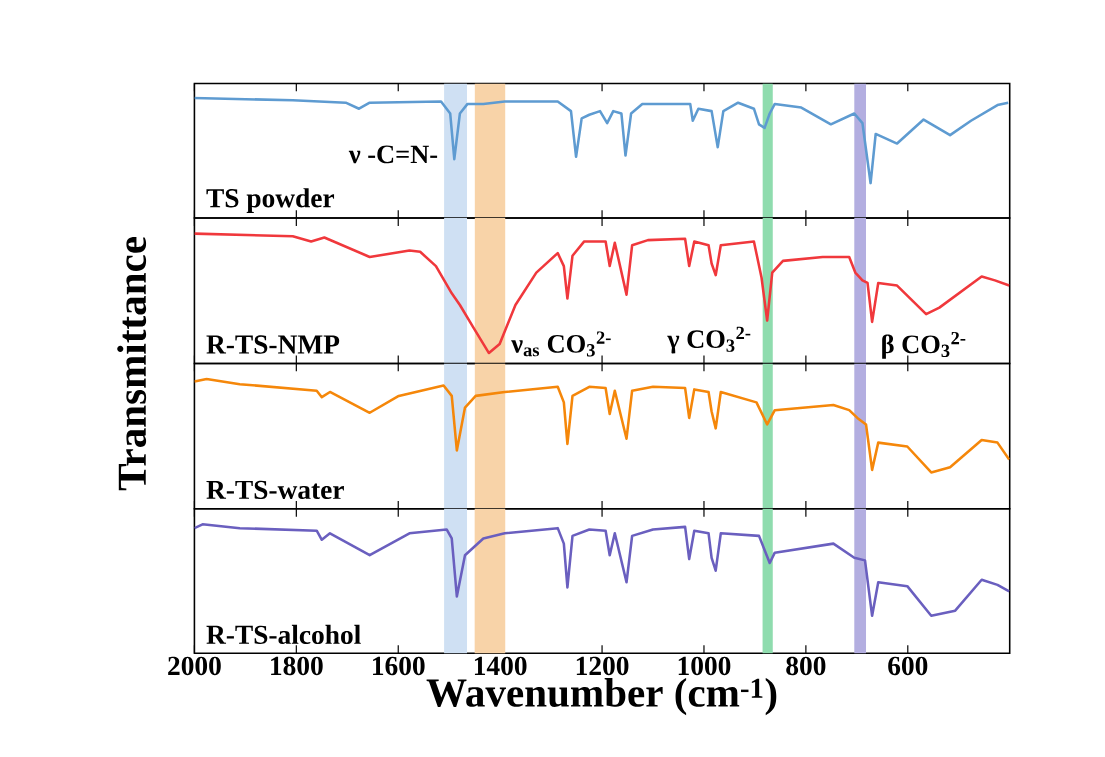 This screenshot has width=1105, height=757. I want to click on text: TS powder, so click(270, 200).